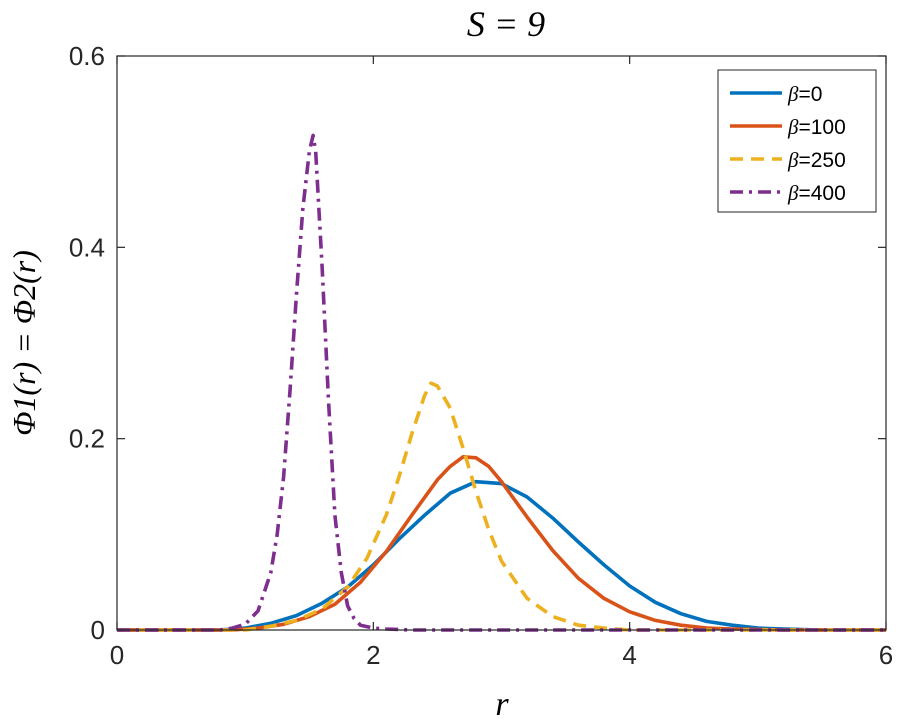 Image resolution: width=900 pixels, height=725 pixels. What do you see at coordinates (816, 193) in the screenshot?
I see `legend-label-3: β=400` at bounding box center [816, 193].